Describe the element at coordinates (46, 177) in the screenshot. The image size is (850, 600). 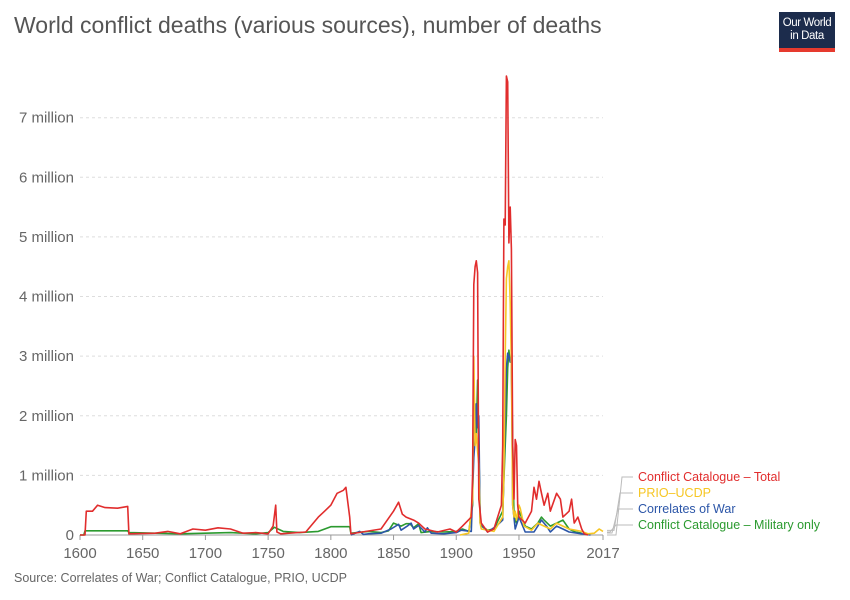
I see `y-tick-label: 6 million` at that location.